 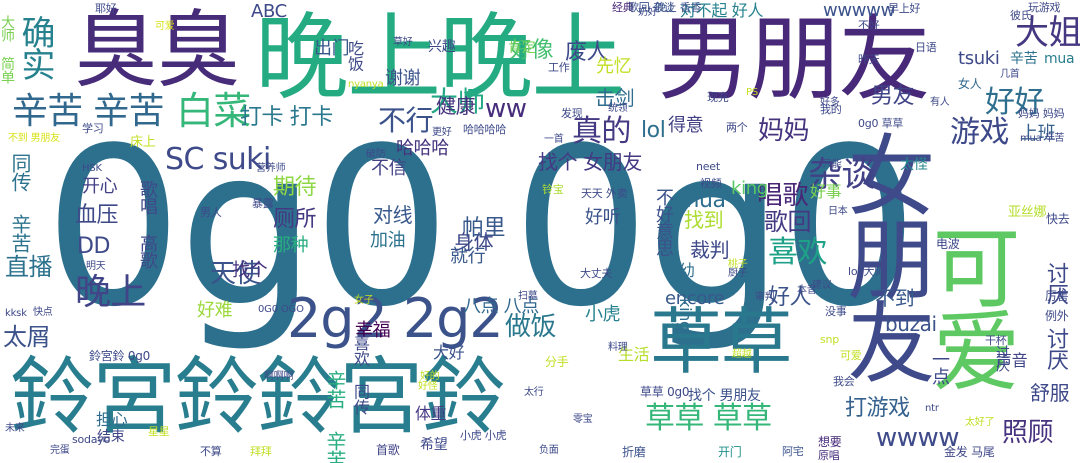 What do you see at coordinates (678, 7) in the screenshot?
I see `cloud-word: 晚上 香香` at bounding box center [678, 7].